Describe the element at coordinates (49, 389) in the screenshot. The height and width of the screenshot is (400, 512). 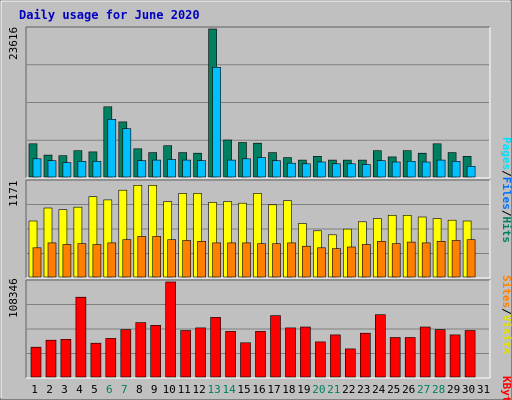
I see `day-label: 2` at that location.